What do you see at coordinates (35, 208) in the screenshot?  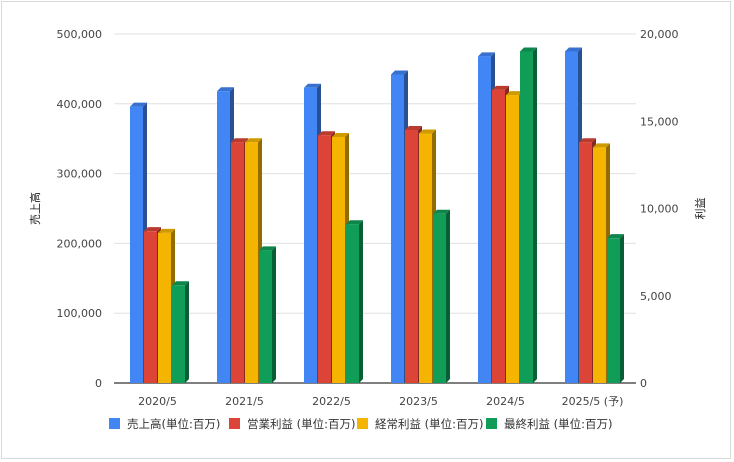 I see `y-left-axis-title: 売上高` at bounding box center [35, 208].